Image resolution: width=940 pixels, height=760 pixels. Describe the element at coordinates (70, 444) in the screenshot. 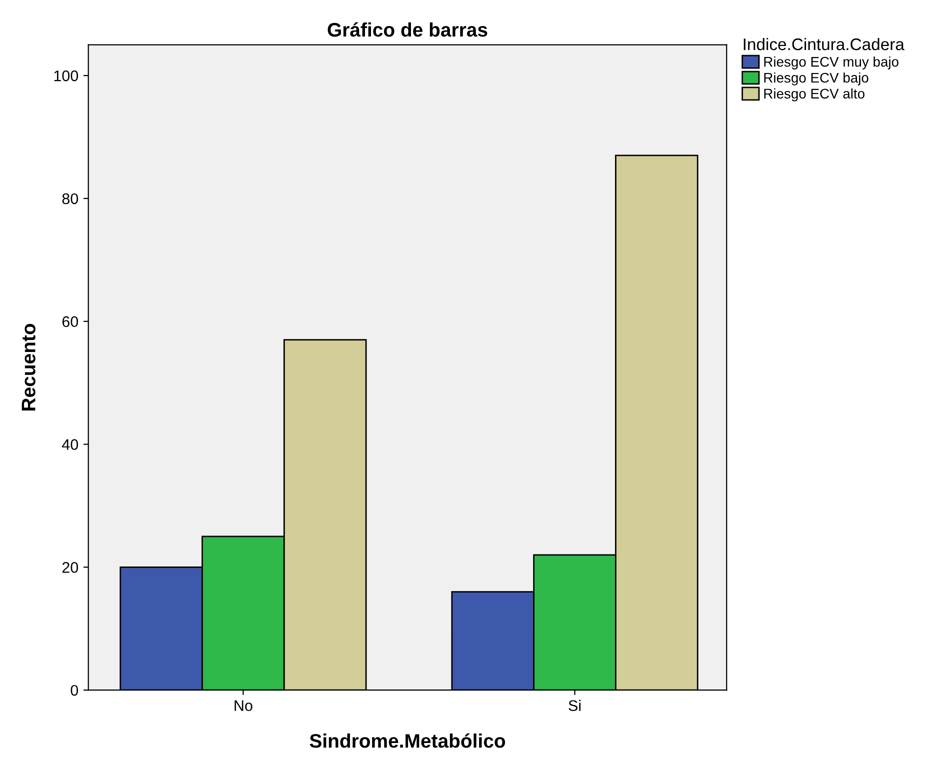

I see `y-tick-label: 40` at that location.